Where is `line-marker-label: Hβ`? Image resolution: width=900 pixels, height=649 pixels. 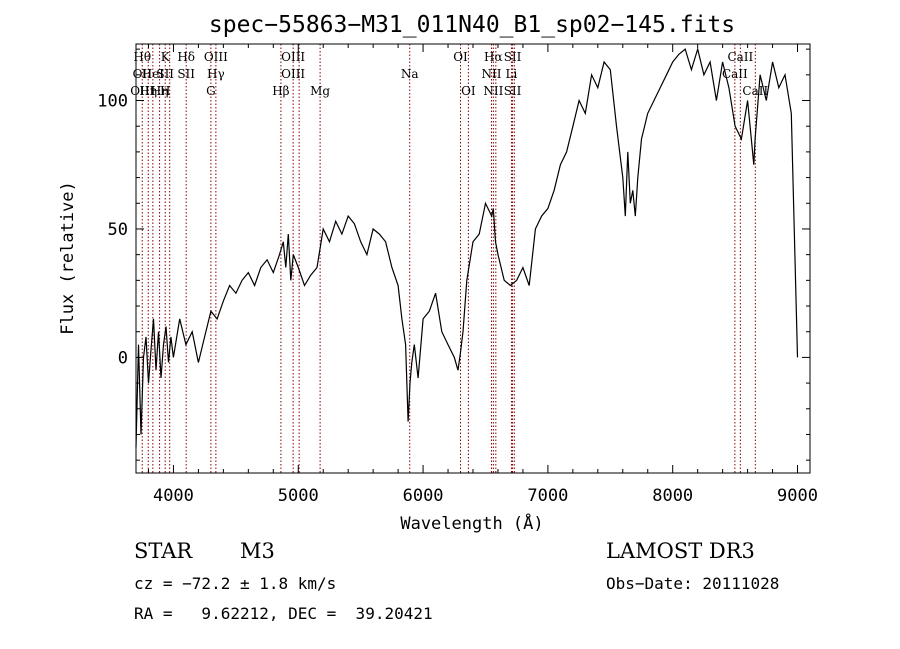
line-marker-label: Hβ is located at coordinates (280, 91).